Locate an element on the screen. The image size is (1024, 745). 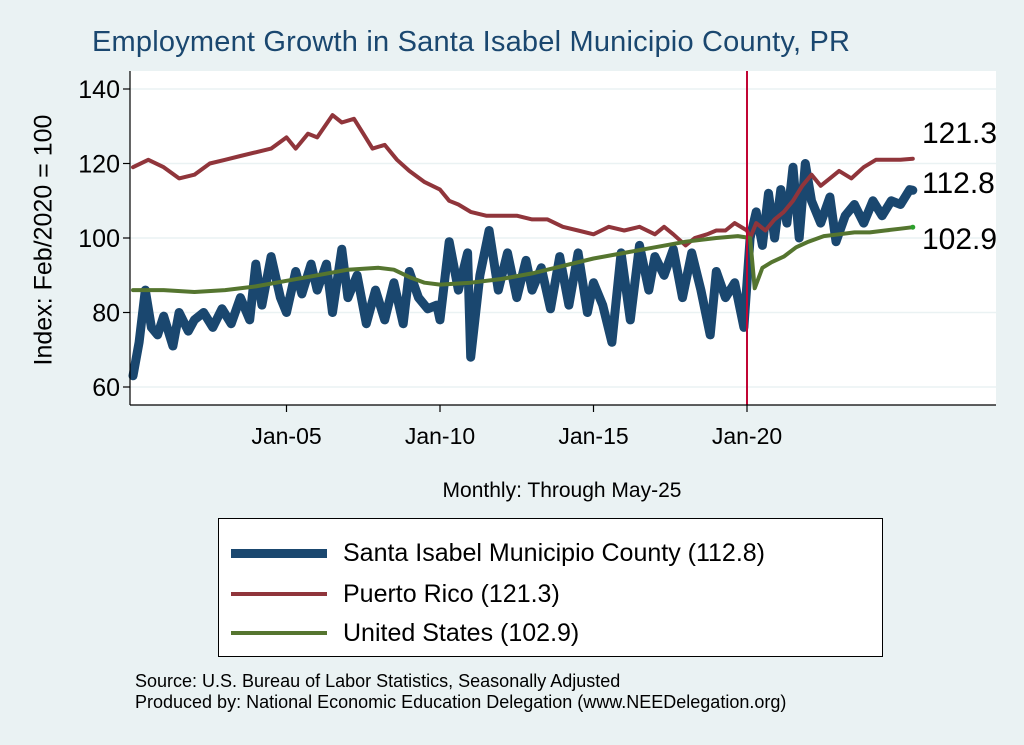
y-tick-label-60: 60 is located at coordinates (106, 388).